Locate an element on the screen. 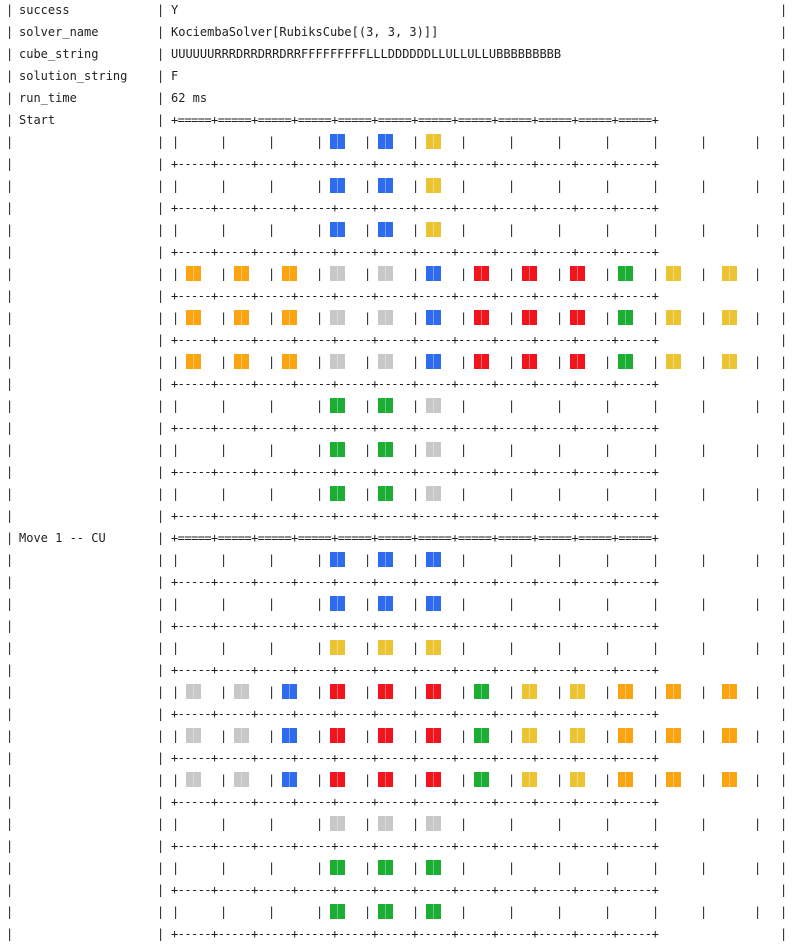  sticker-r is located at coordinates (337, 691).